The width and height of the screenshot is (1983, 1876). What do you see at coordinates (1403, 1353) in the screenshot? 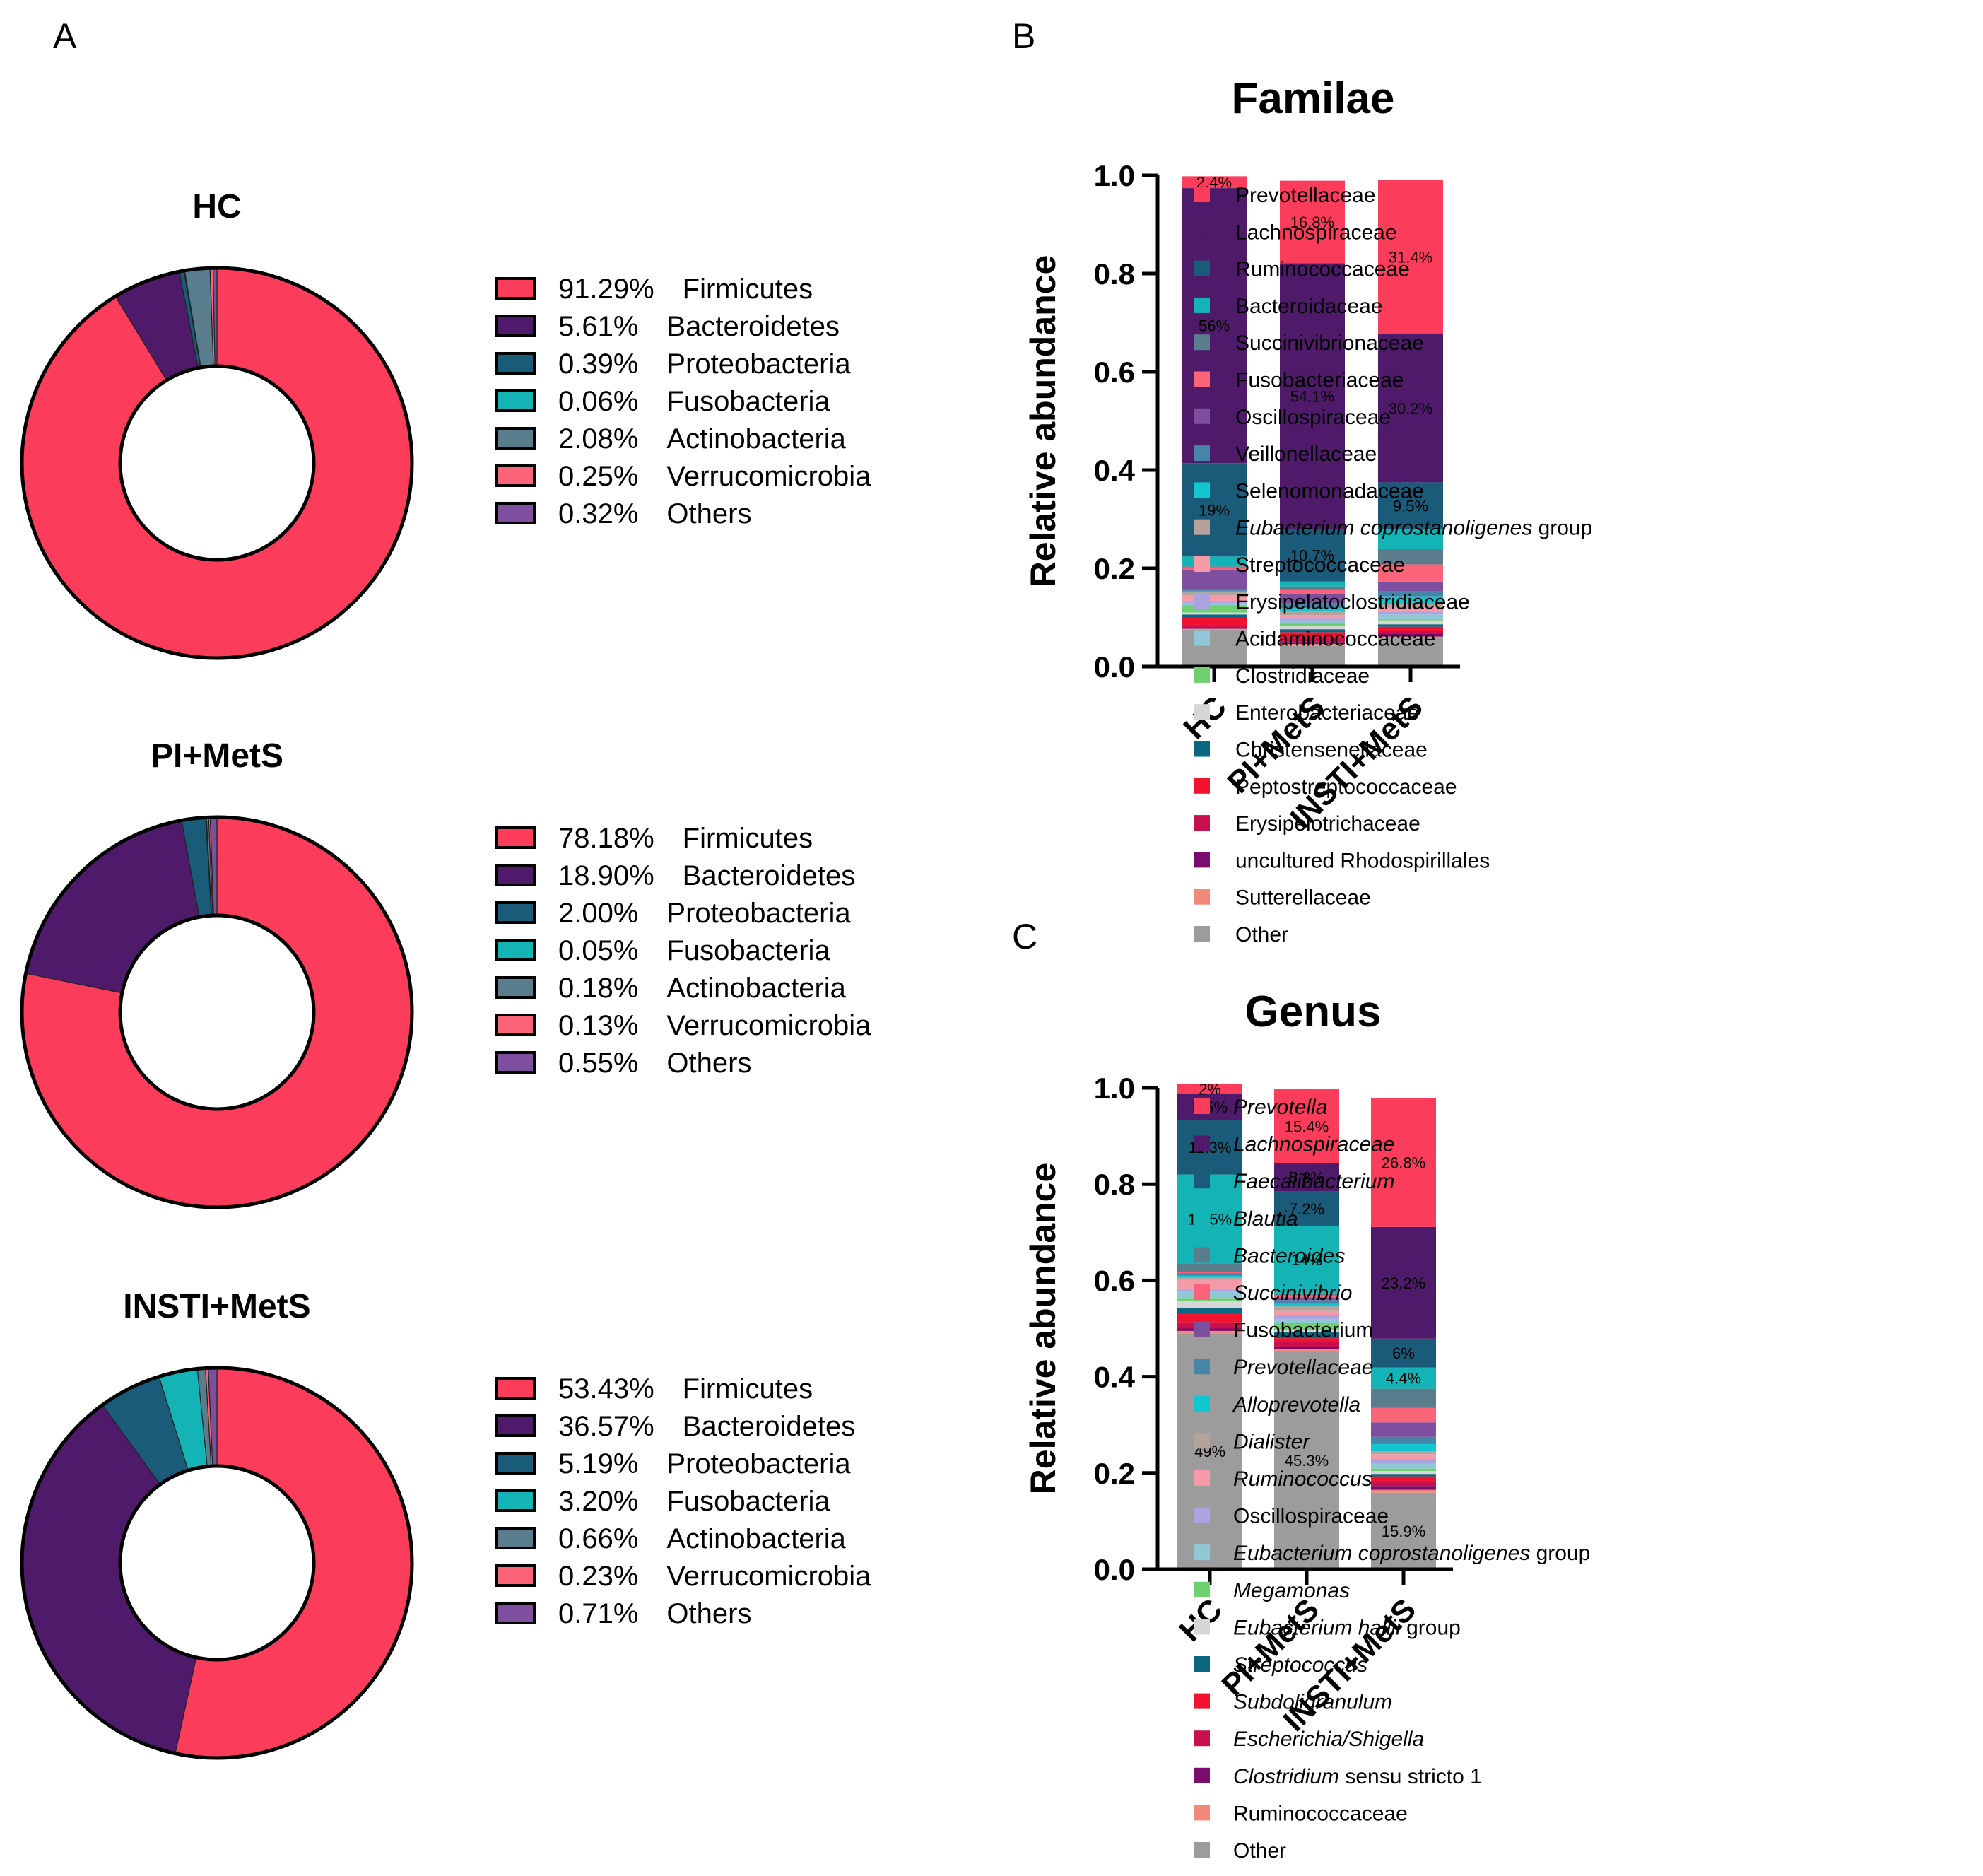
I see `bar-segment-insti-mets-faecalibacterium` at bounding box center [1403, 1353].